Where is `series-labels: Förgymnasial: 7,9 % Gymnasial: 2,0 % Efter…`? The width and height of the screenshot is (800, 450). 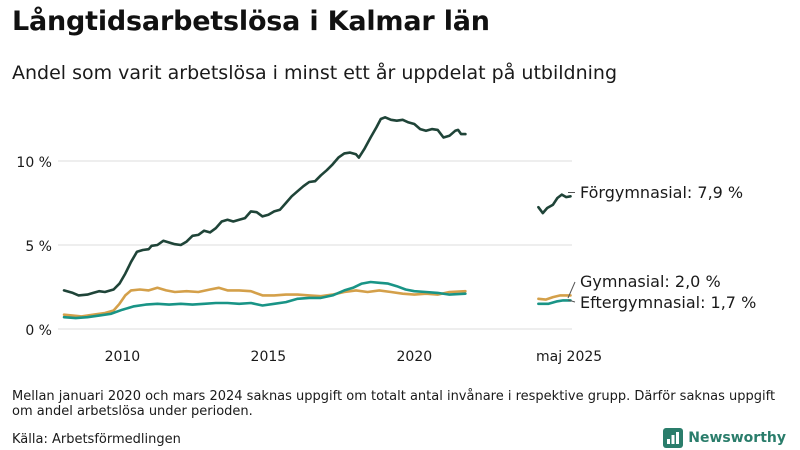
series-labels: Förgymnasial: 7,9 % Gymnasial: 2,0 % Efter… is located at coordinates (661, 247).